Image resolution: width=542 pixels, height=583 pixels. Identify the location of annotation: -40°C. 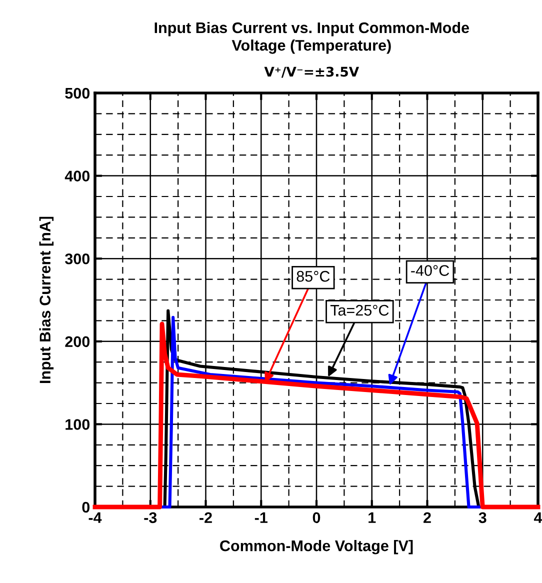
(430, 270).